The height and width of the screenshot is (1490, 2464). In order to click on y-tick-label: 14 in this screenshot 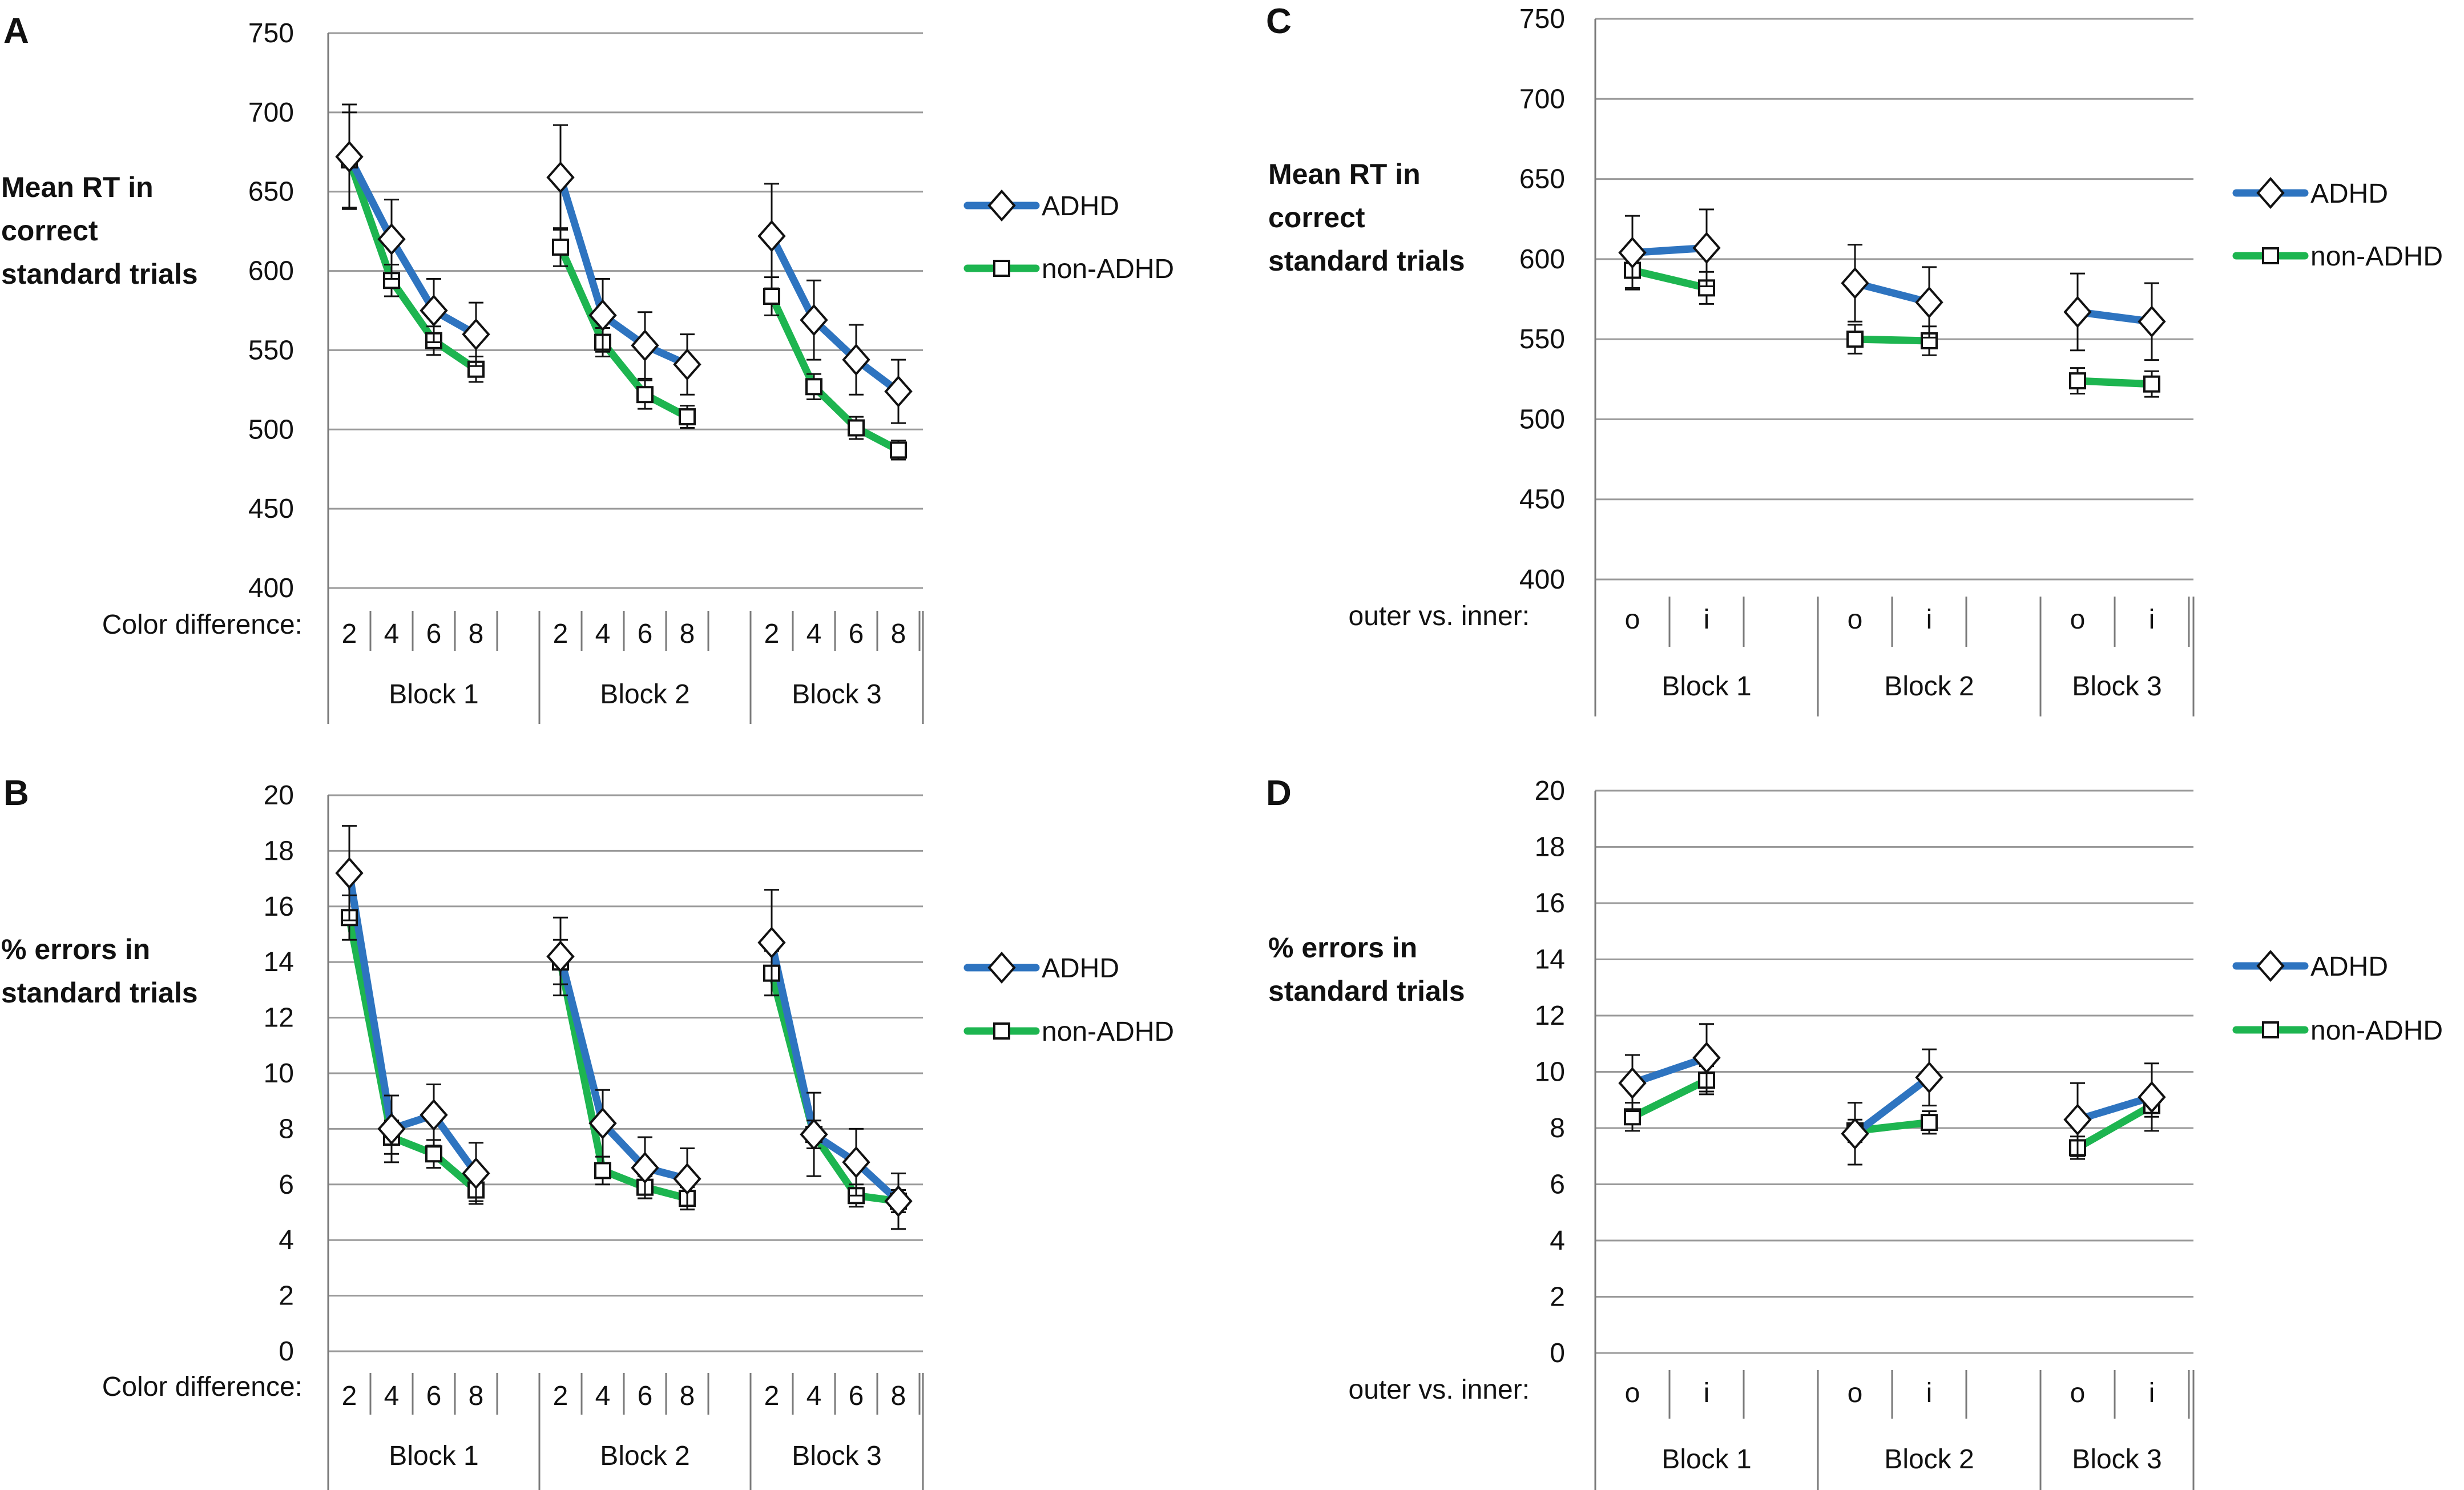, I will do `click(279, 962)`.